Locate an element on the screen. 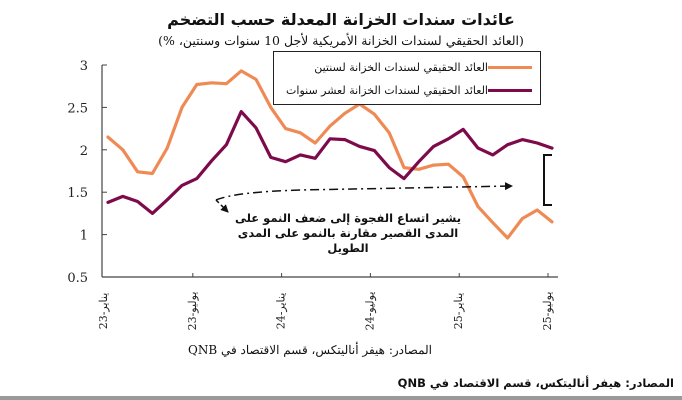 The height and width of the screenshot is (400, 682). chart-title: عائدات سندات الخزانة المعدلة حسب التضخم is located at coordinates (341, 19).